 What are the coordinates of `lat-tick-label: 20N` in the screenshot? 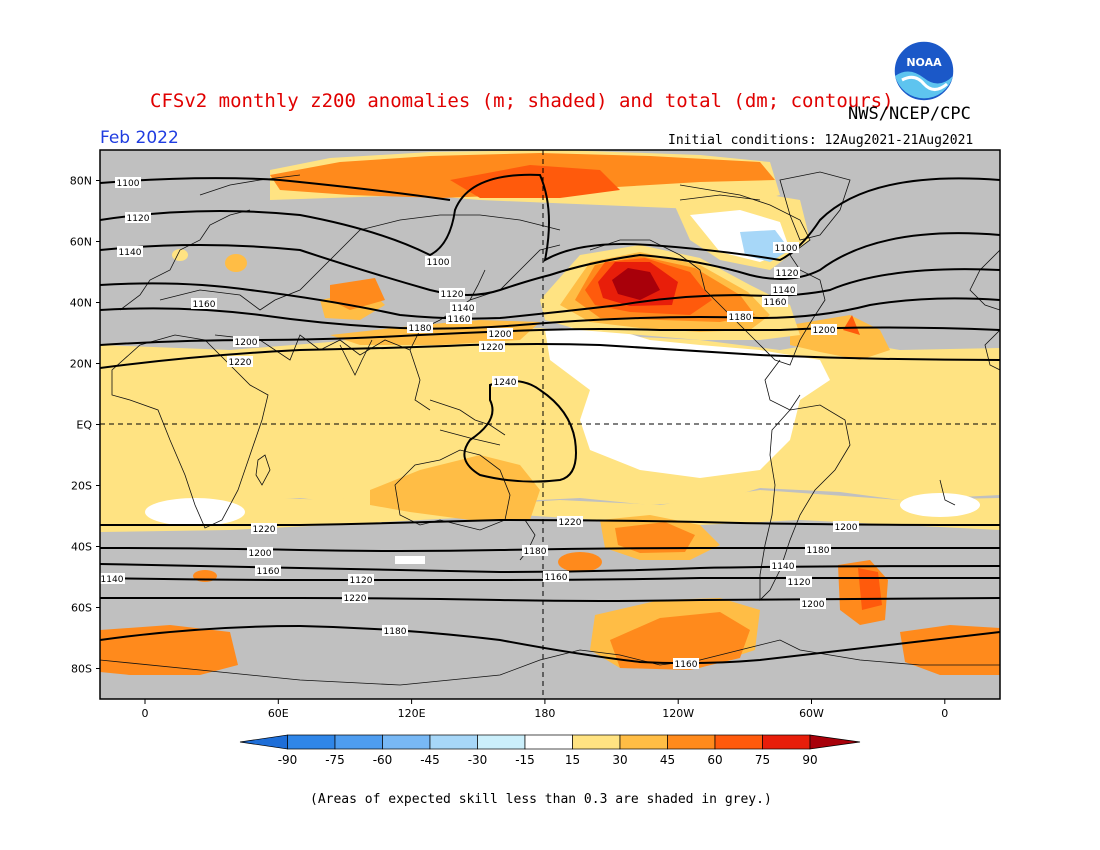 It's located at (81, 364).